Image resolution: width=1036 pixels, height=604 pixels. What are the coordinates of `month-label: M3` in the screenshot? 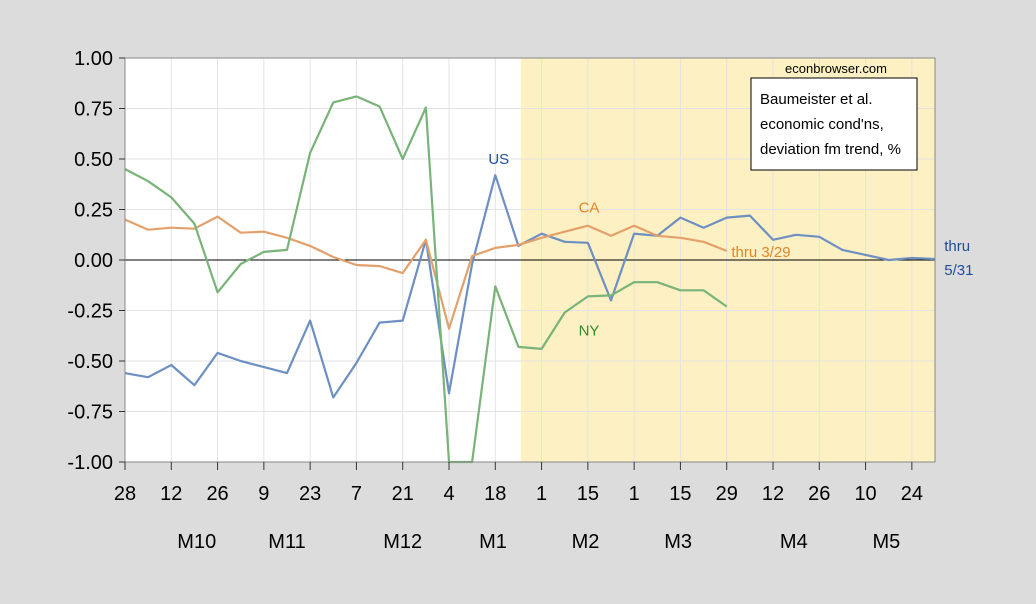 It's located at (678, 542).